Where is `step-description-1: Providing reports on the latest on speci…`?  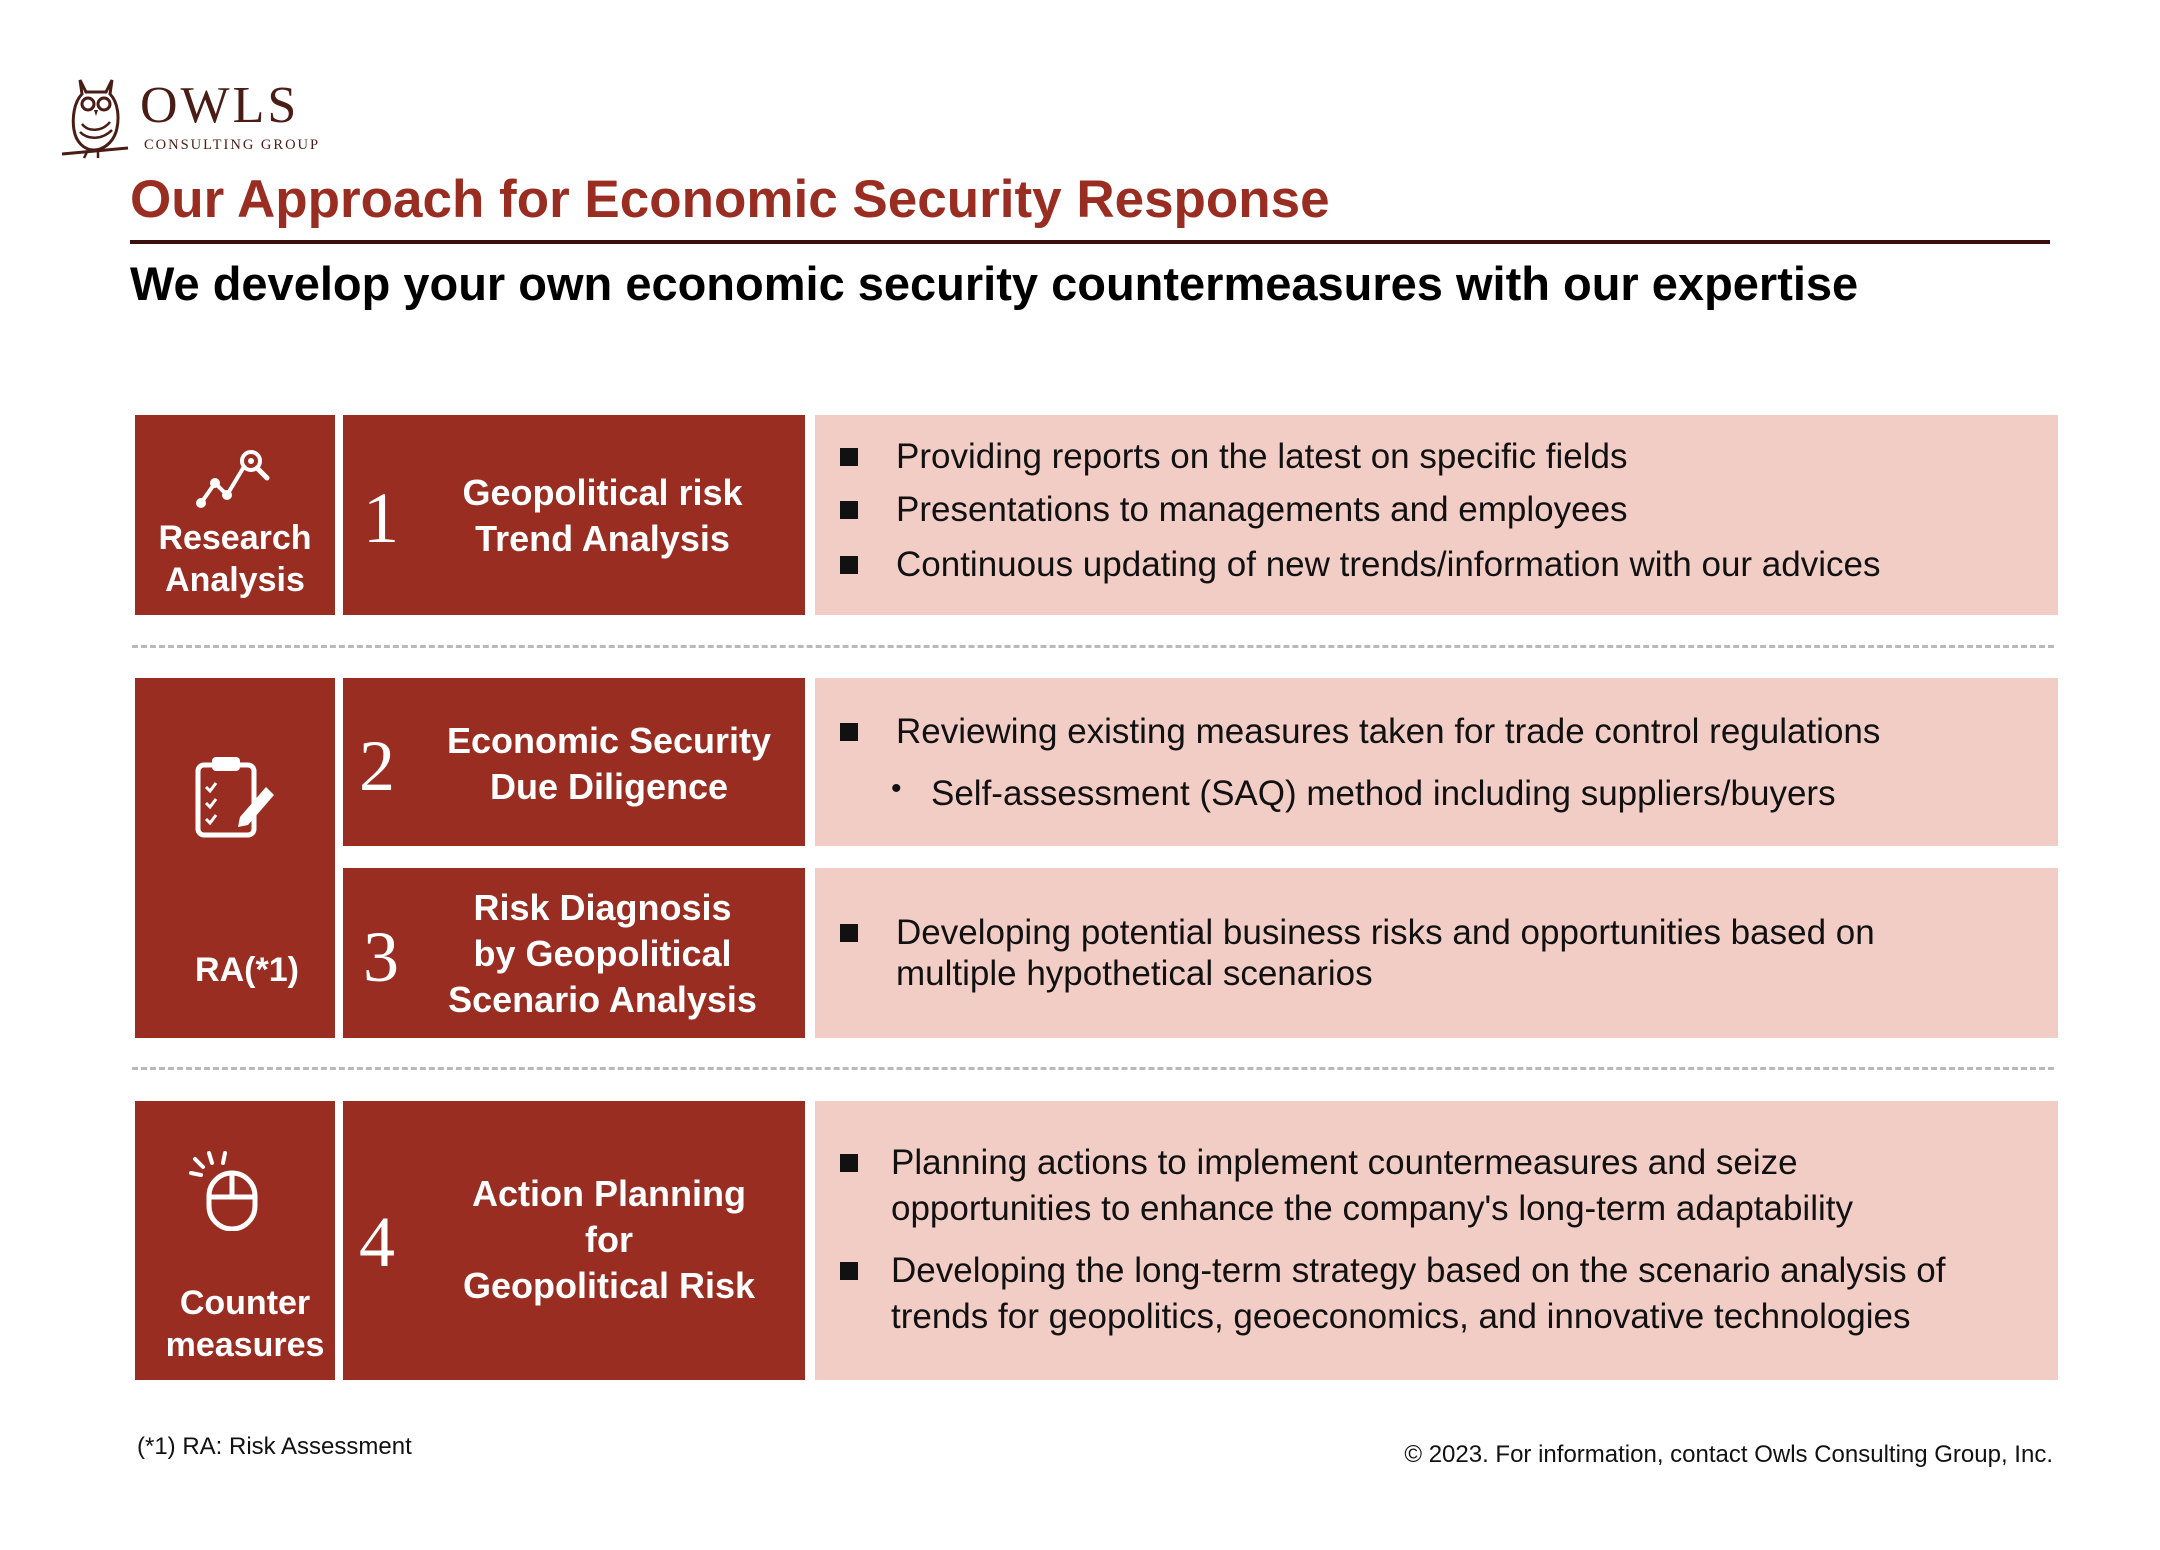 step-description-1: Providing reports on the latest on speci… is located at coordinates (1436, 515).